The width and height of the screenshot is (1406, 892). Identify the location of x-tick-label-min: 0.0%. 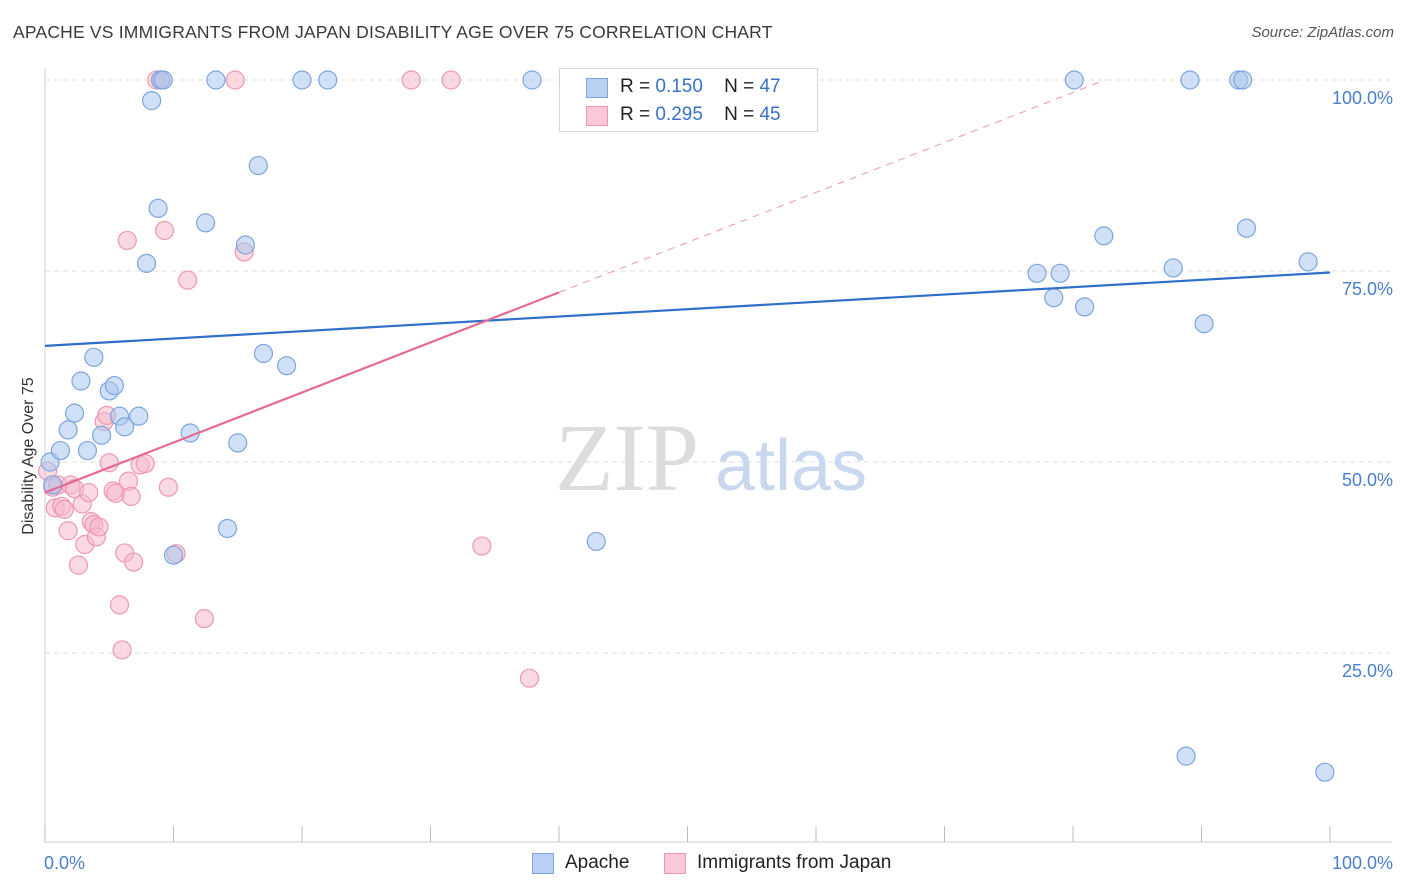
(64, 863).